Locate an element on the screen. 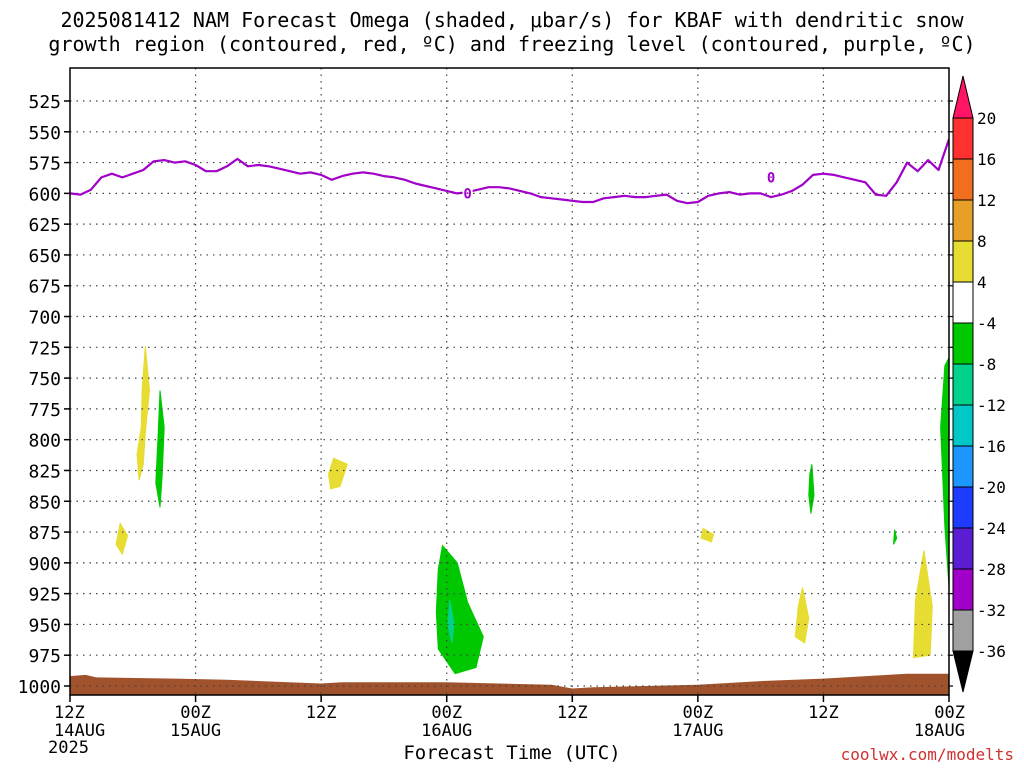  colorbar-label: -32 is located at coordinates (991, 610).